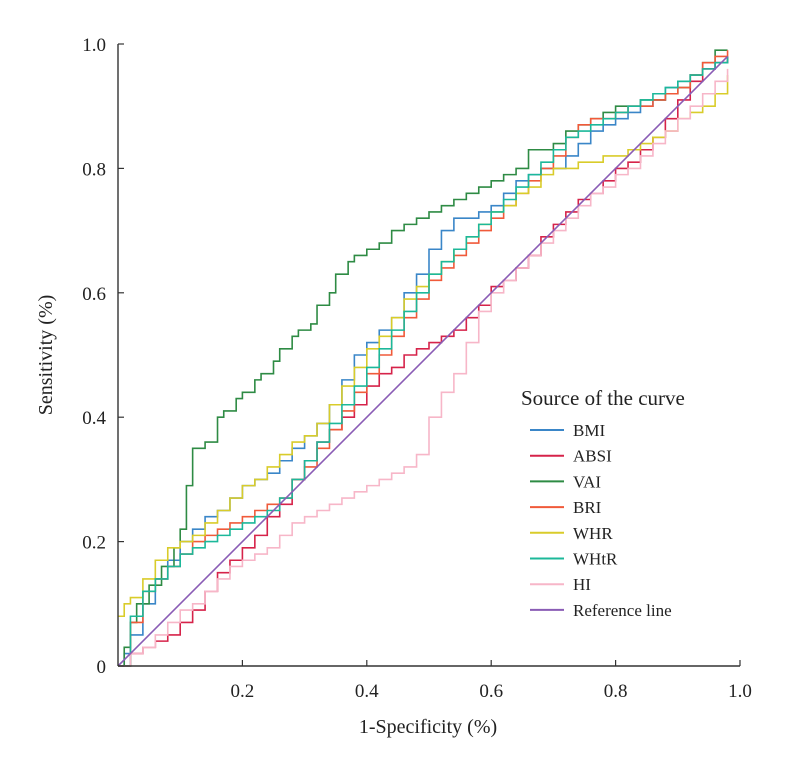 This screenshot has width=797, height=772. I want to click on x-tick-label: 0.2, so click(243, 691).